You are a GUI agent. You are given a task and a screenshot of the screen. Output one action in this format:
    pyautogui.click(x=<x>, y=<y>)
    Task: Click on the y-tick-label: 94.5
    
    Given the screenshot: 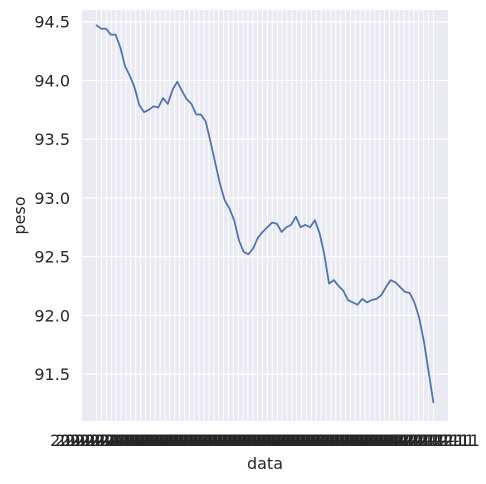 What is the action you would take?
    pyautogui.click(x=52, y=22)
    